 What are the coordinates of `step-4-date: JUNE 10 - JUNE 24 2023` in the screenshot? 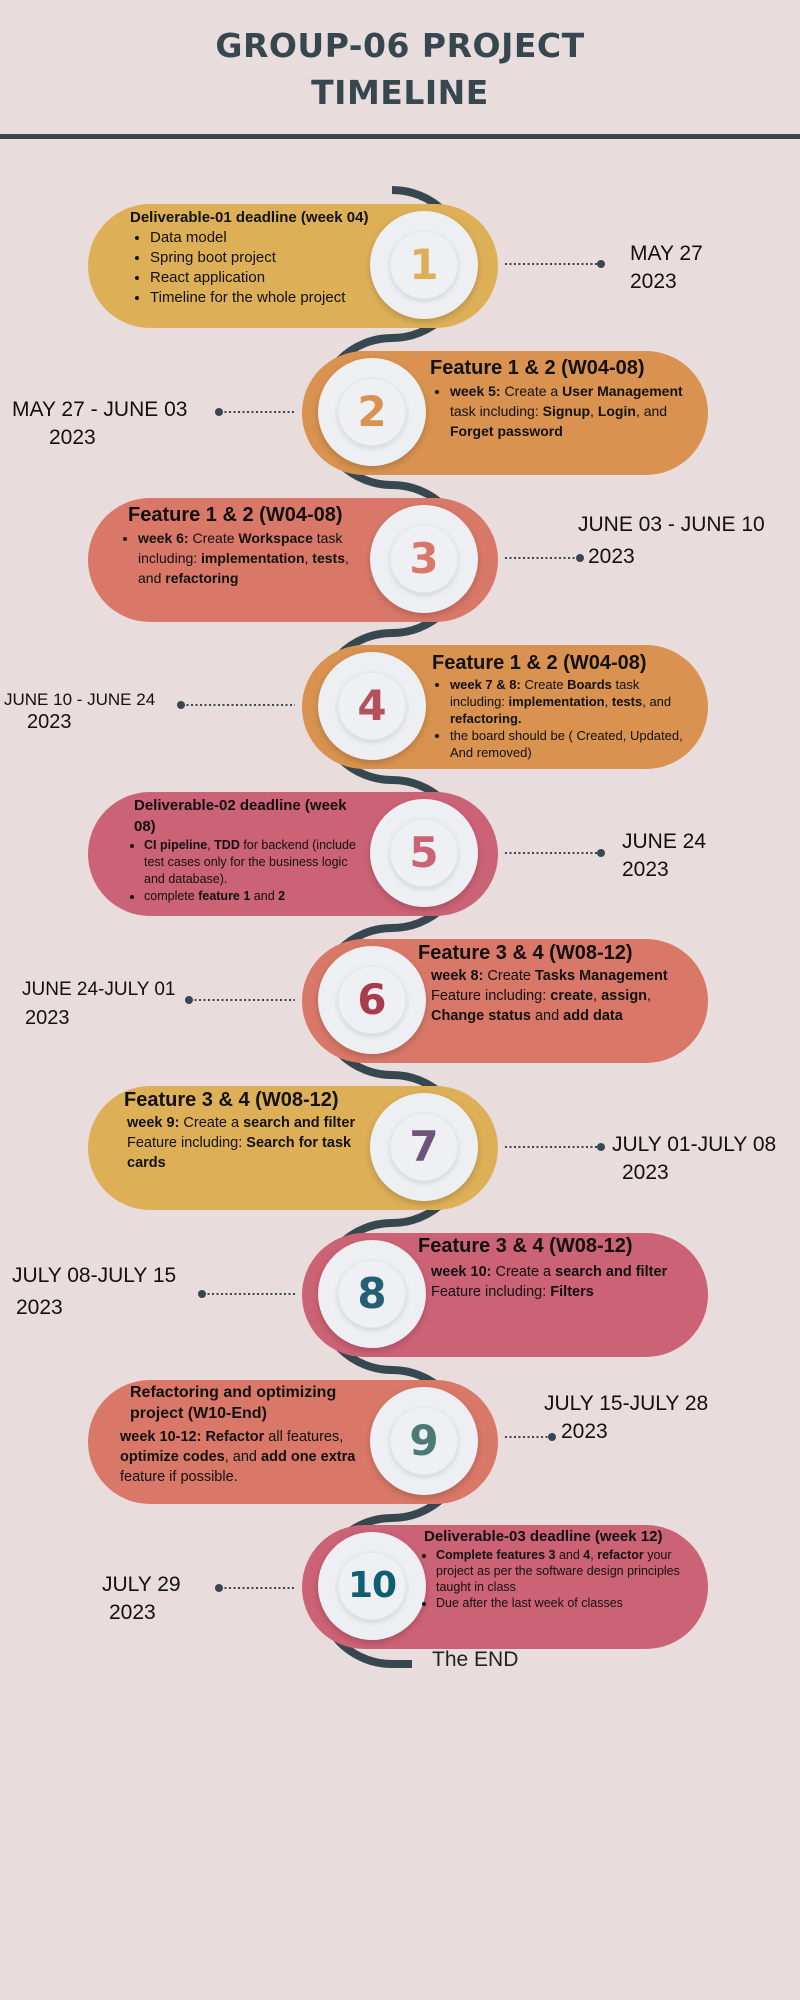 It's located at (79, 711).